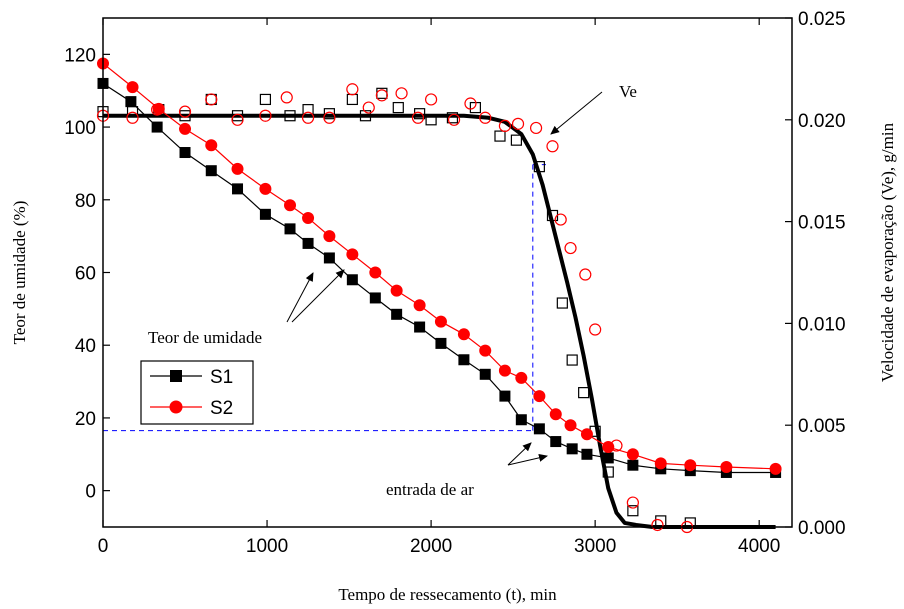 The width and height of the screenshot is (904, 609). I want to click on y-tick-label: 80, so click(85, 201).